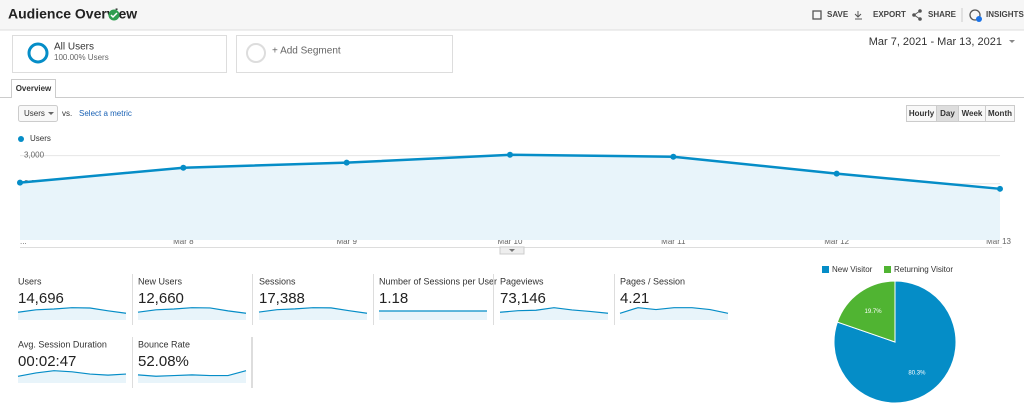 This screenshot has height=415, width=1024. Describe the element at coordinates (652, 281) in the screenshot. I see `metric-label: Pages / Session` at that location.